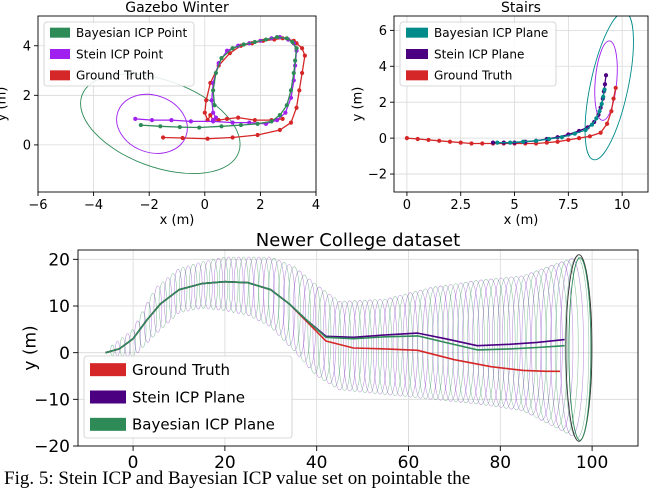 The height and width of the screenshot is (494, 664). What do you see at coordinates (491, 33) in the screenshot?
I see `legend-label-bayesian-icp-plane: Bayesian ICP Plane` at bounding box center [491, 33].